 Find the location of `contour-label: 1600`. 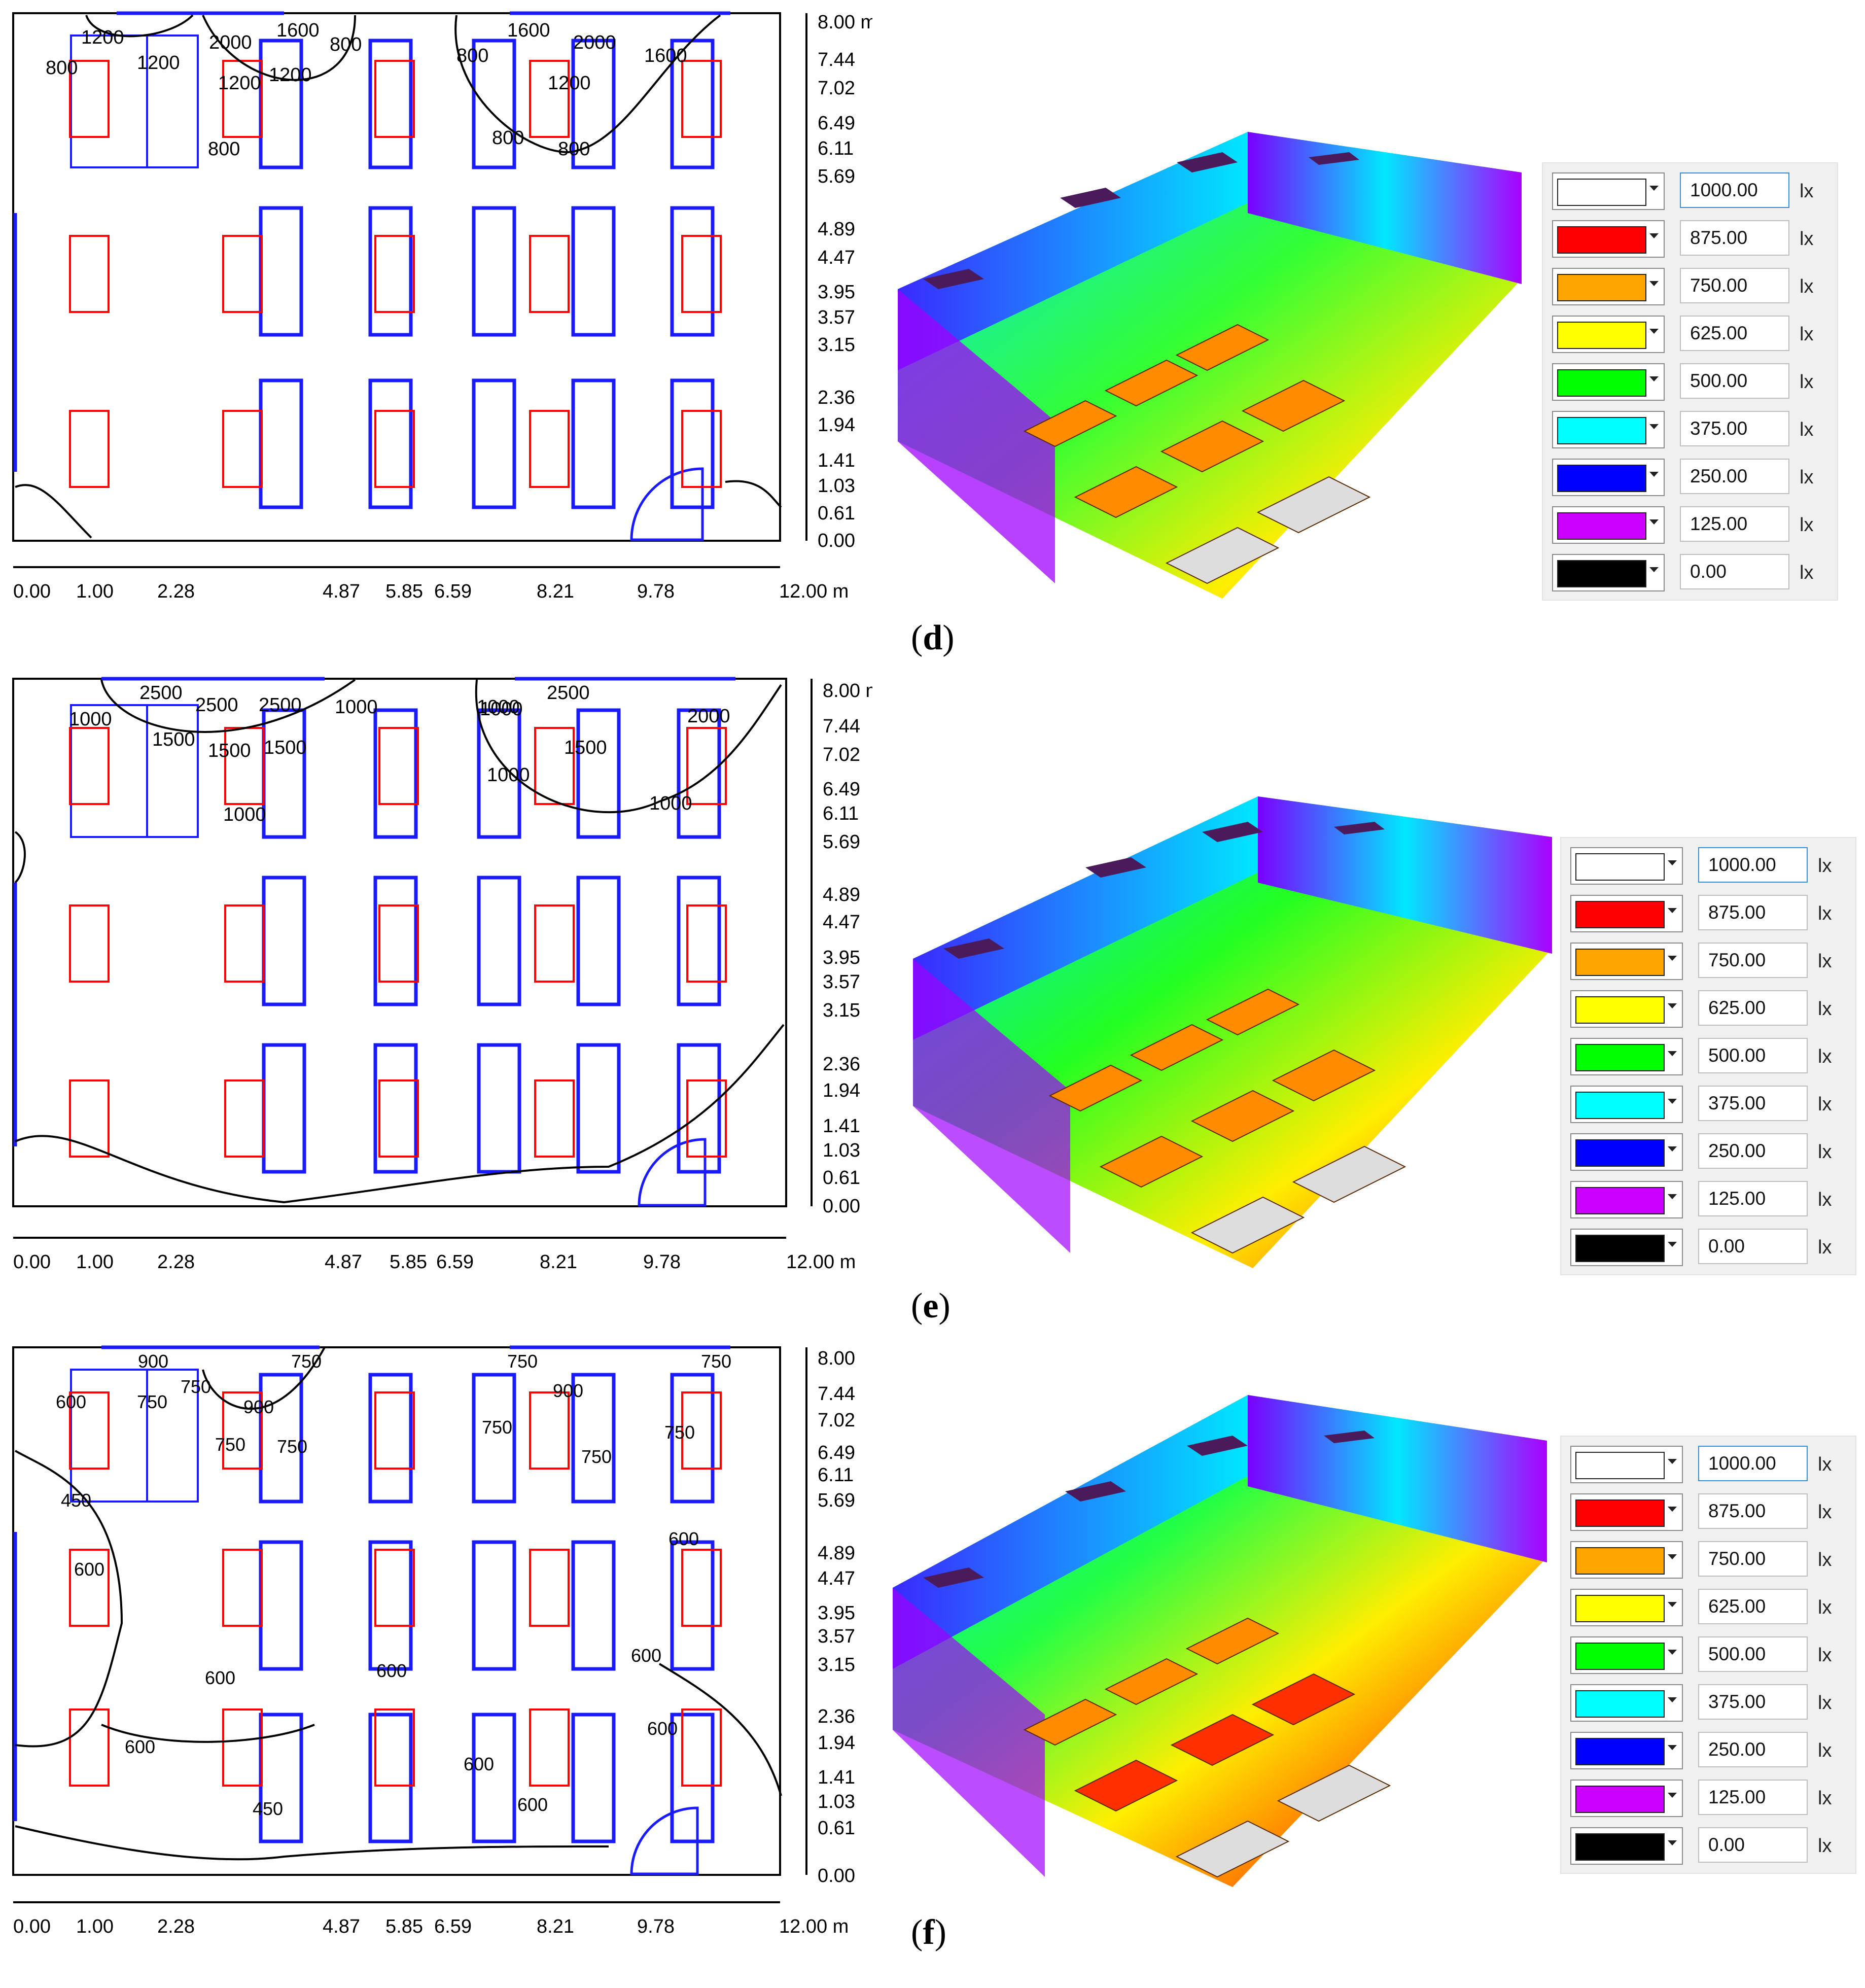

contour-label: 1600 is located at coordinates (298, 30).